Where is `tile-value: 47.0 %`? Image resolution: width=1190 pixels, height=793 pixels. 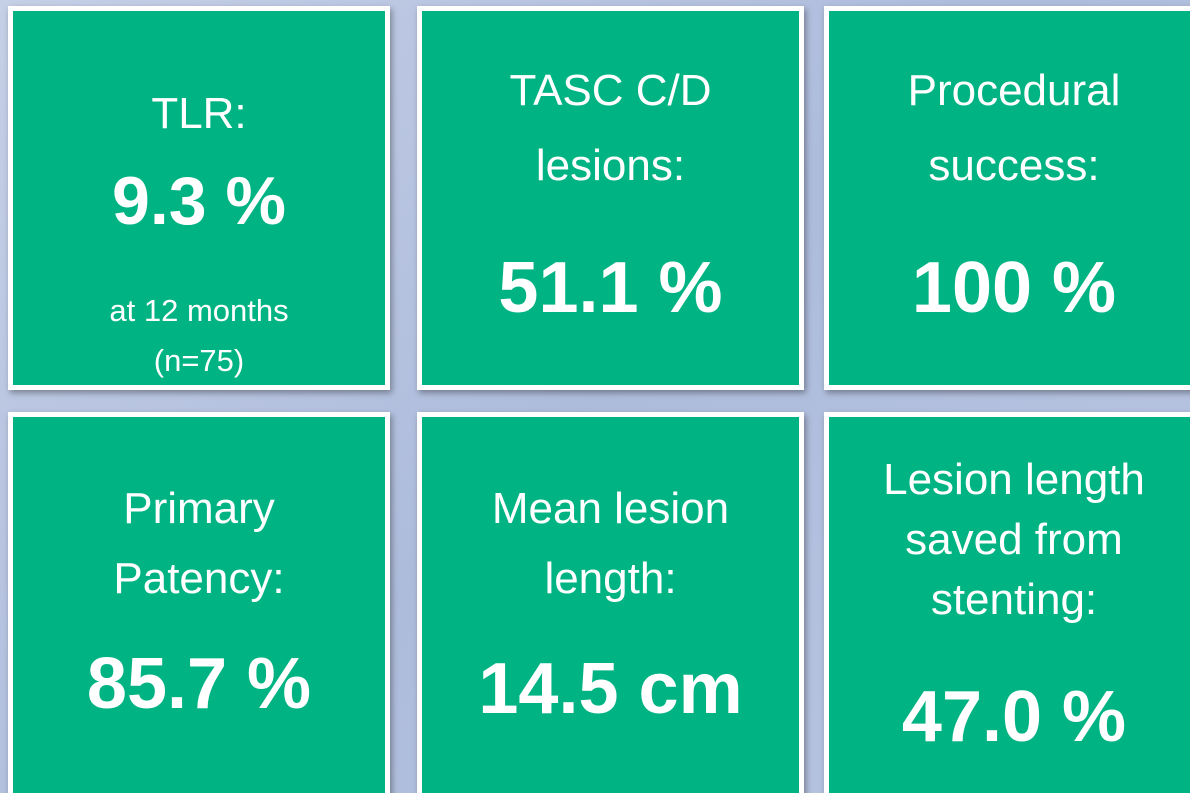
tile-value: 47.0 % is located at coordinates (1014, 717).